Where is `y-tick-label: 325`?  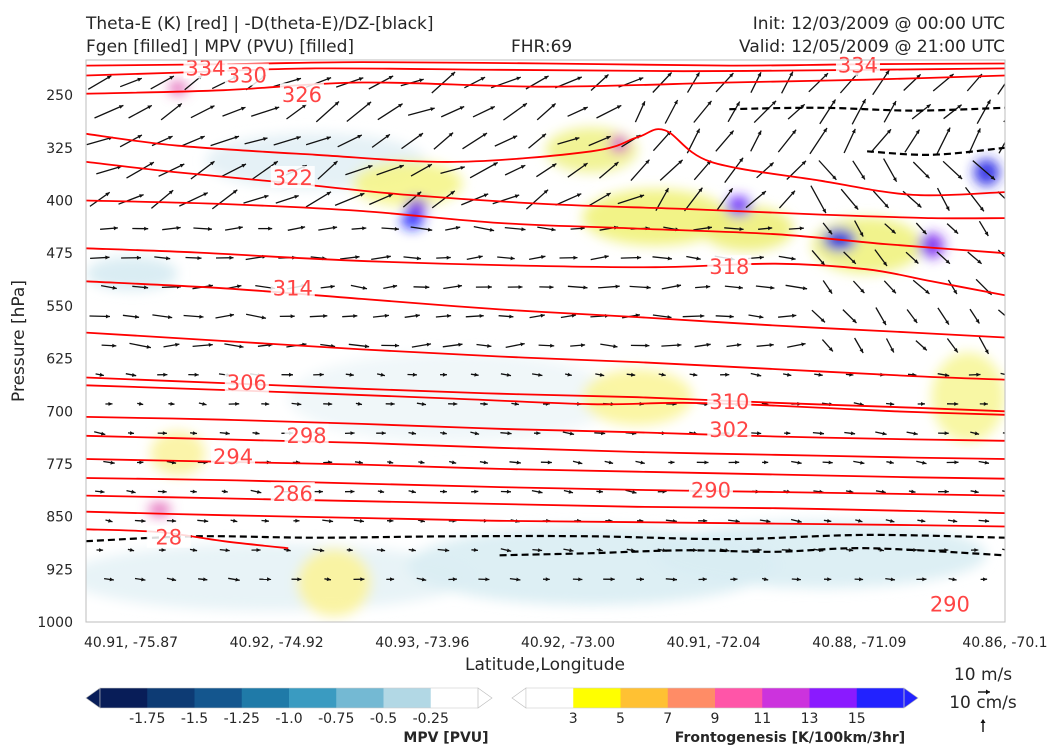
y-tick-label: 325 is located at coordinates (59, 149).